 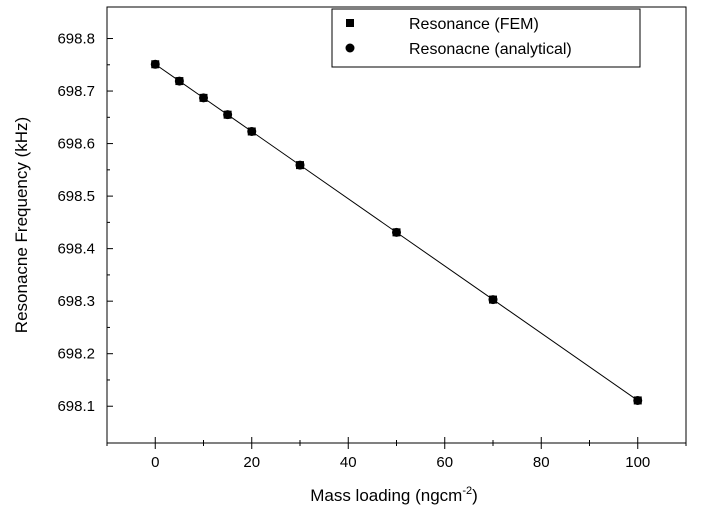 I want to click on x-tick-label: 100, so click(x=637, y=462).